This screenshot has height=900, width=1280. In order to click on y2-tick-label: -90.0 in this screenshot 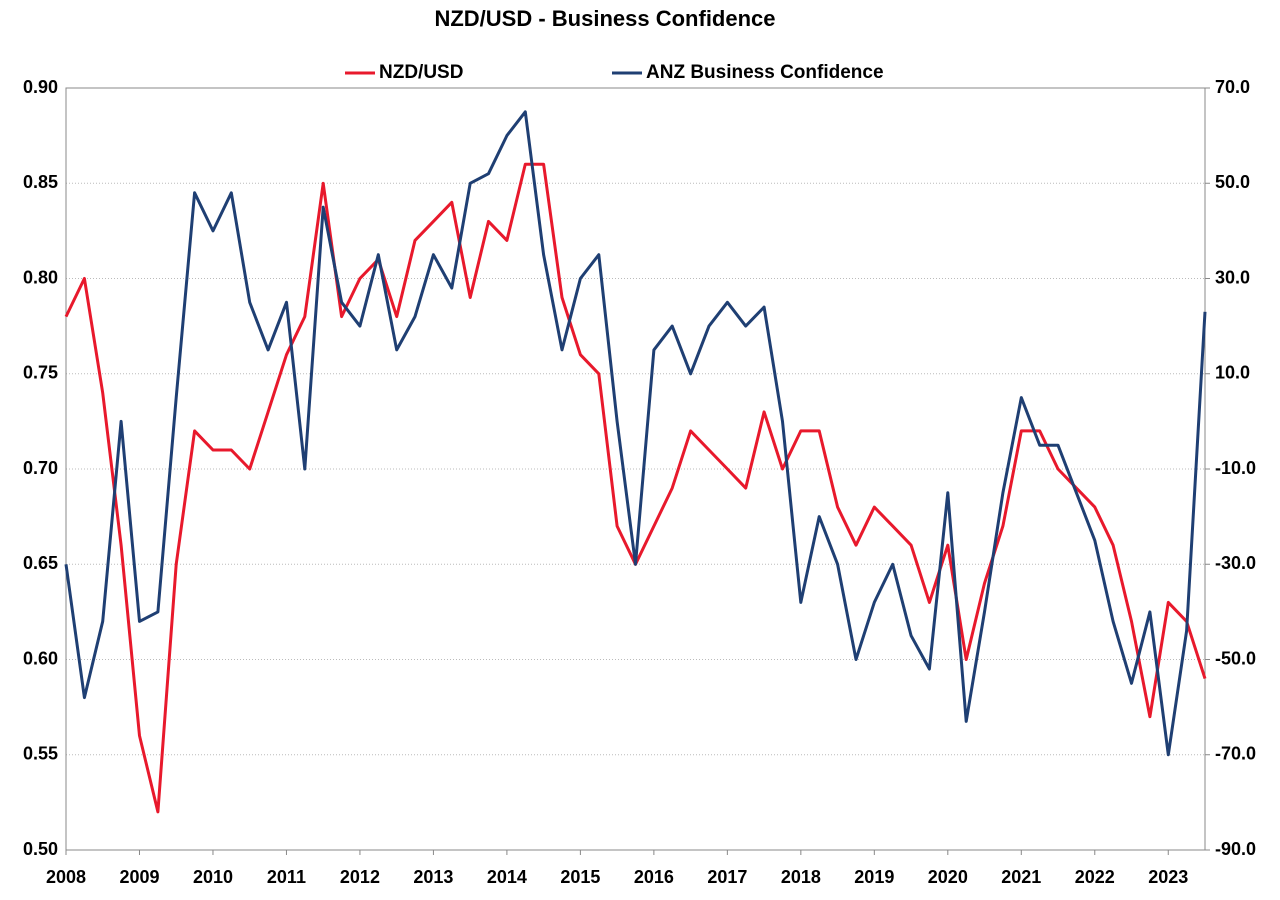, I will do `click(1235, 849)`.